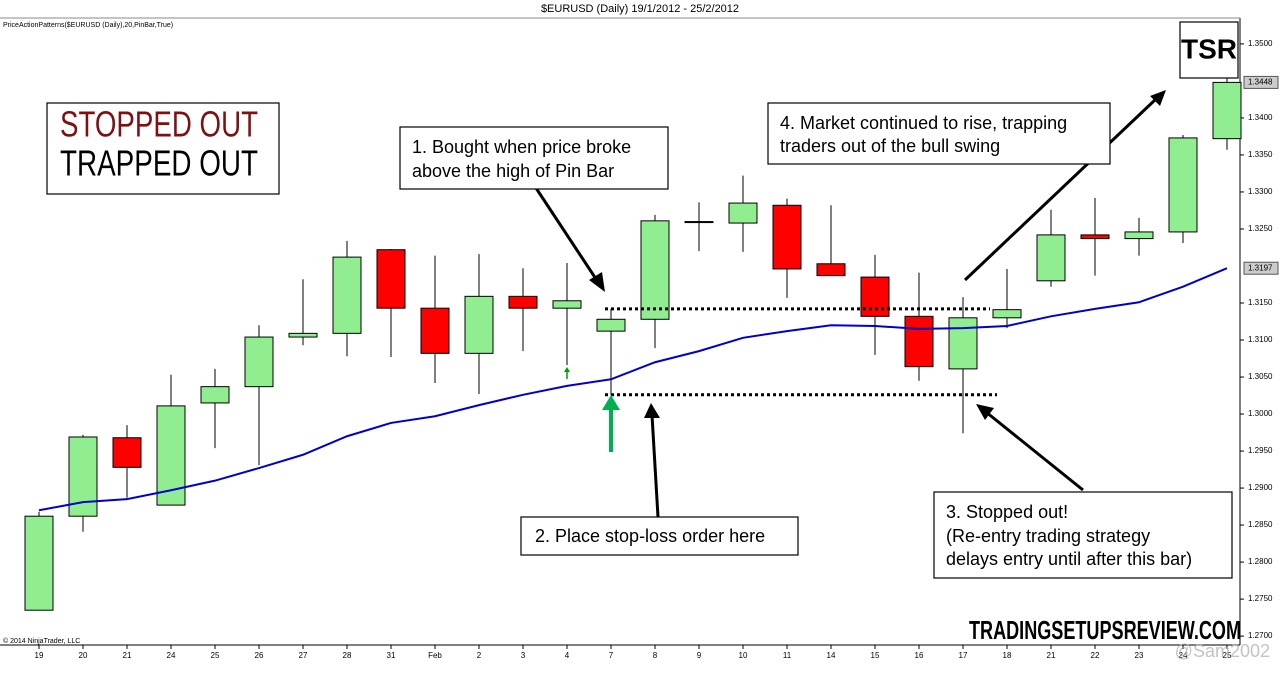 This screenshot has width=1280, height=677. What do you see at coordinates (923, 123) in the screenshot?
I see `note: 4. Market continued to rise, trapping` at bounding box center [923, 123].